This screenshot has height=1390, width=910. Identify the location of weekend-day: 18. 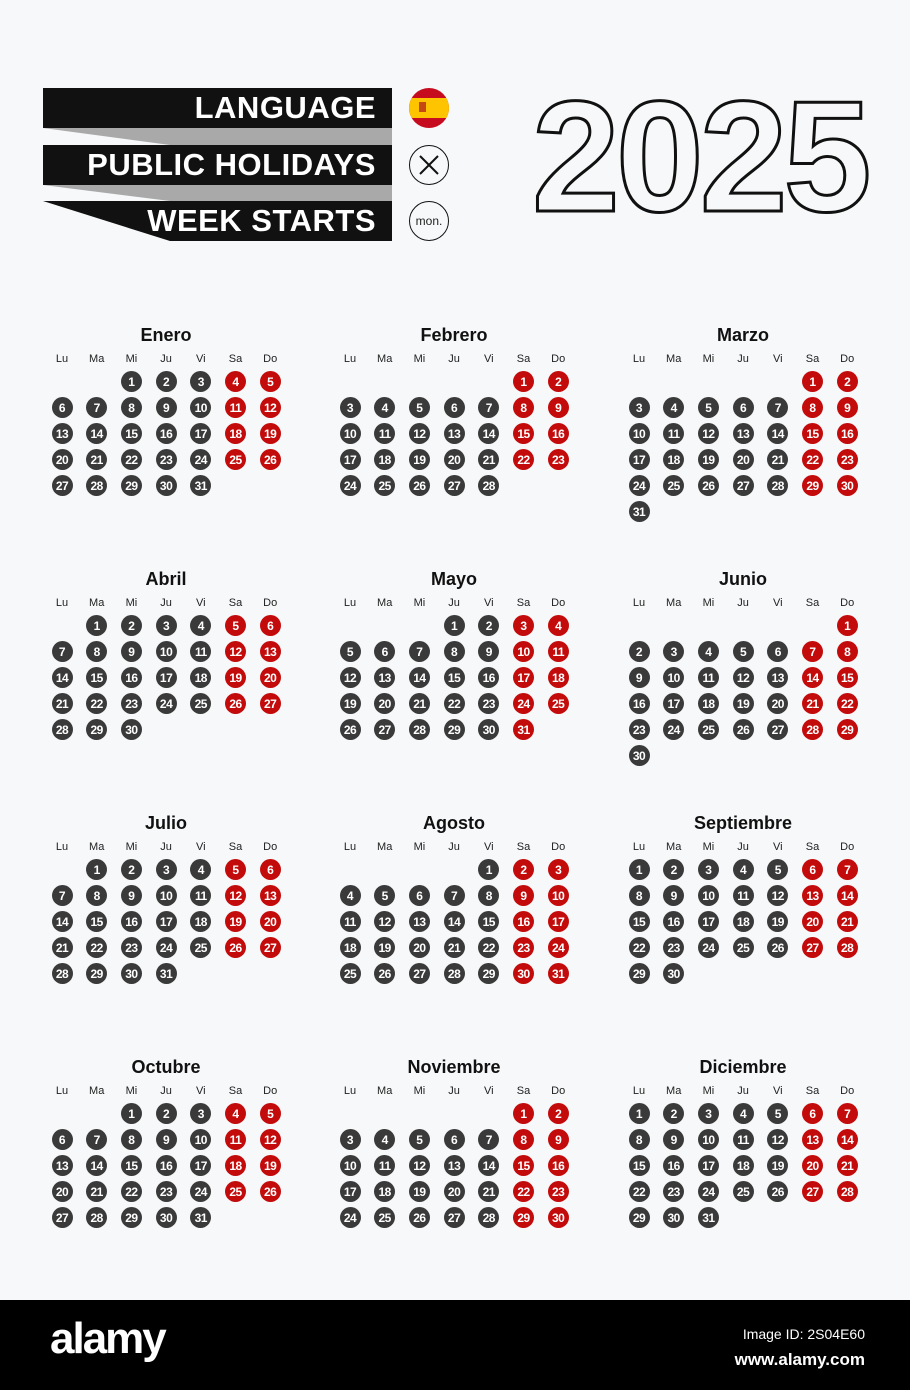
(235, 433).